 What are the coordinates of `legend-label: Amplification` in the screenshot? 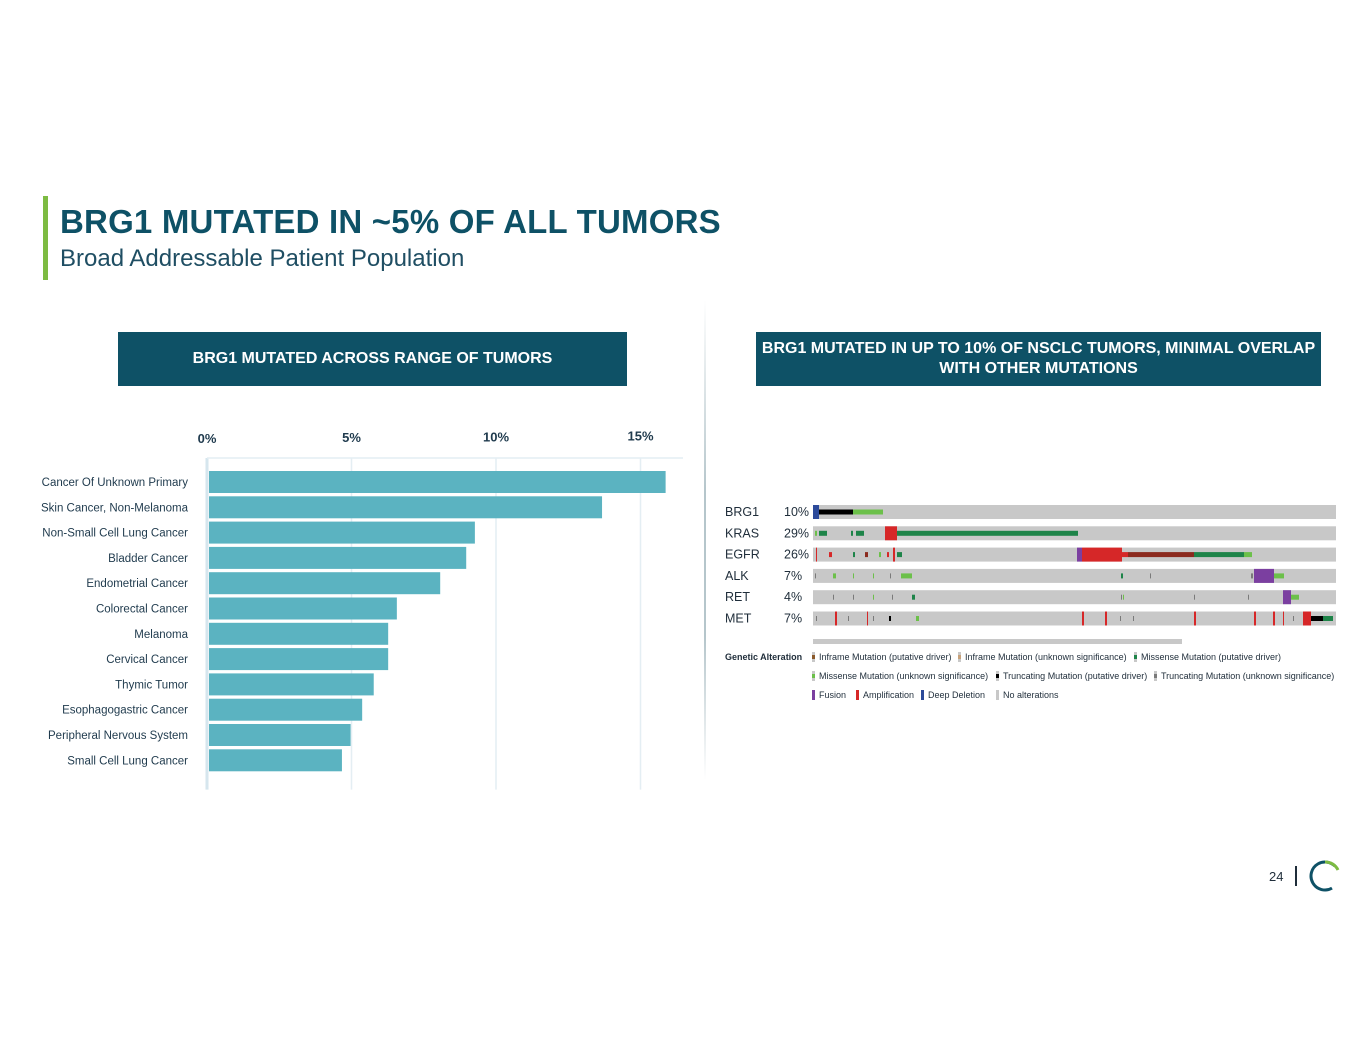 It's located at (888, 695).